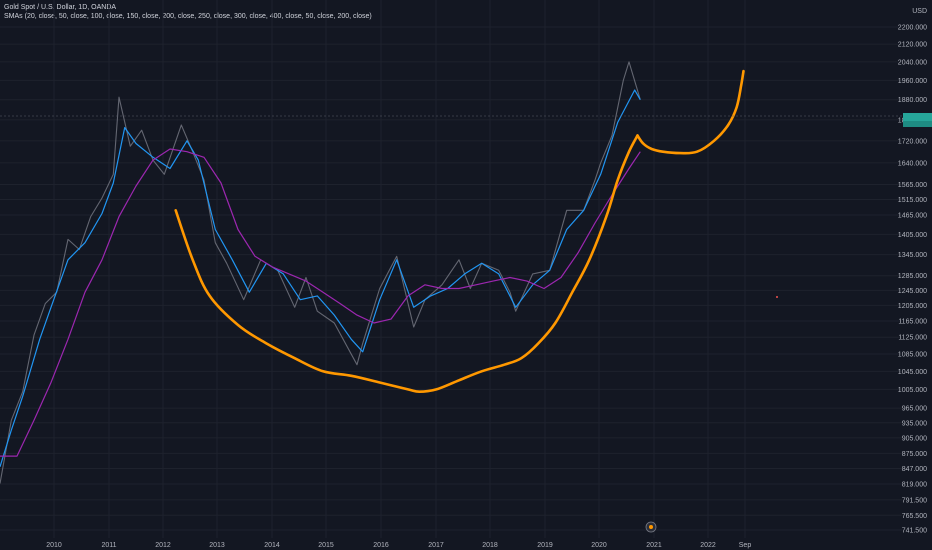  Describe the element at coordinates (912, 322) in the screenshot. I see `y-tick-label: 1165.000` at that location.